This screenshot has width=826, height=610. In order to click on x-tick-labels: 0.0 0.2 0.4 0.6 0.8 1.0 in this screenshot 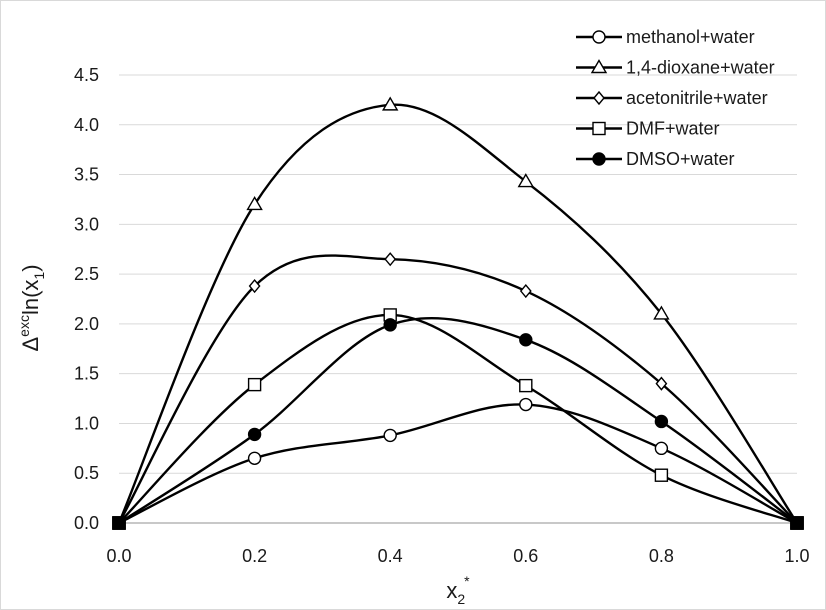, I will do `click(457, 556)`.